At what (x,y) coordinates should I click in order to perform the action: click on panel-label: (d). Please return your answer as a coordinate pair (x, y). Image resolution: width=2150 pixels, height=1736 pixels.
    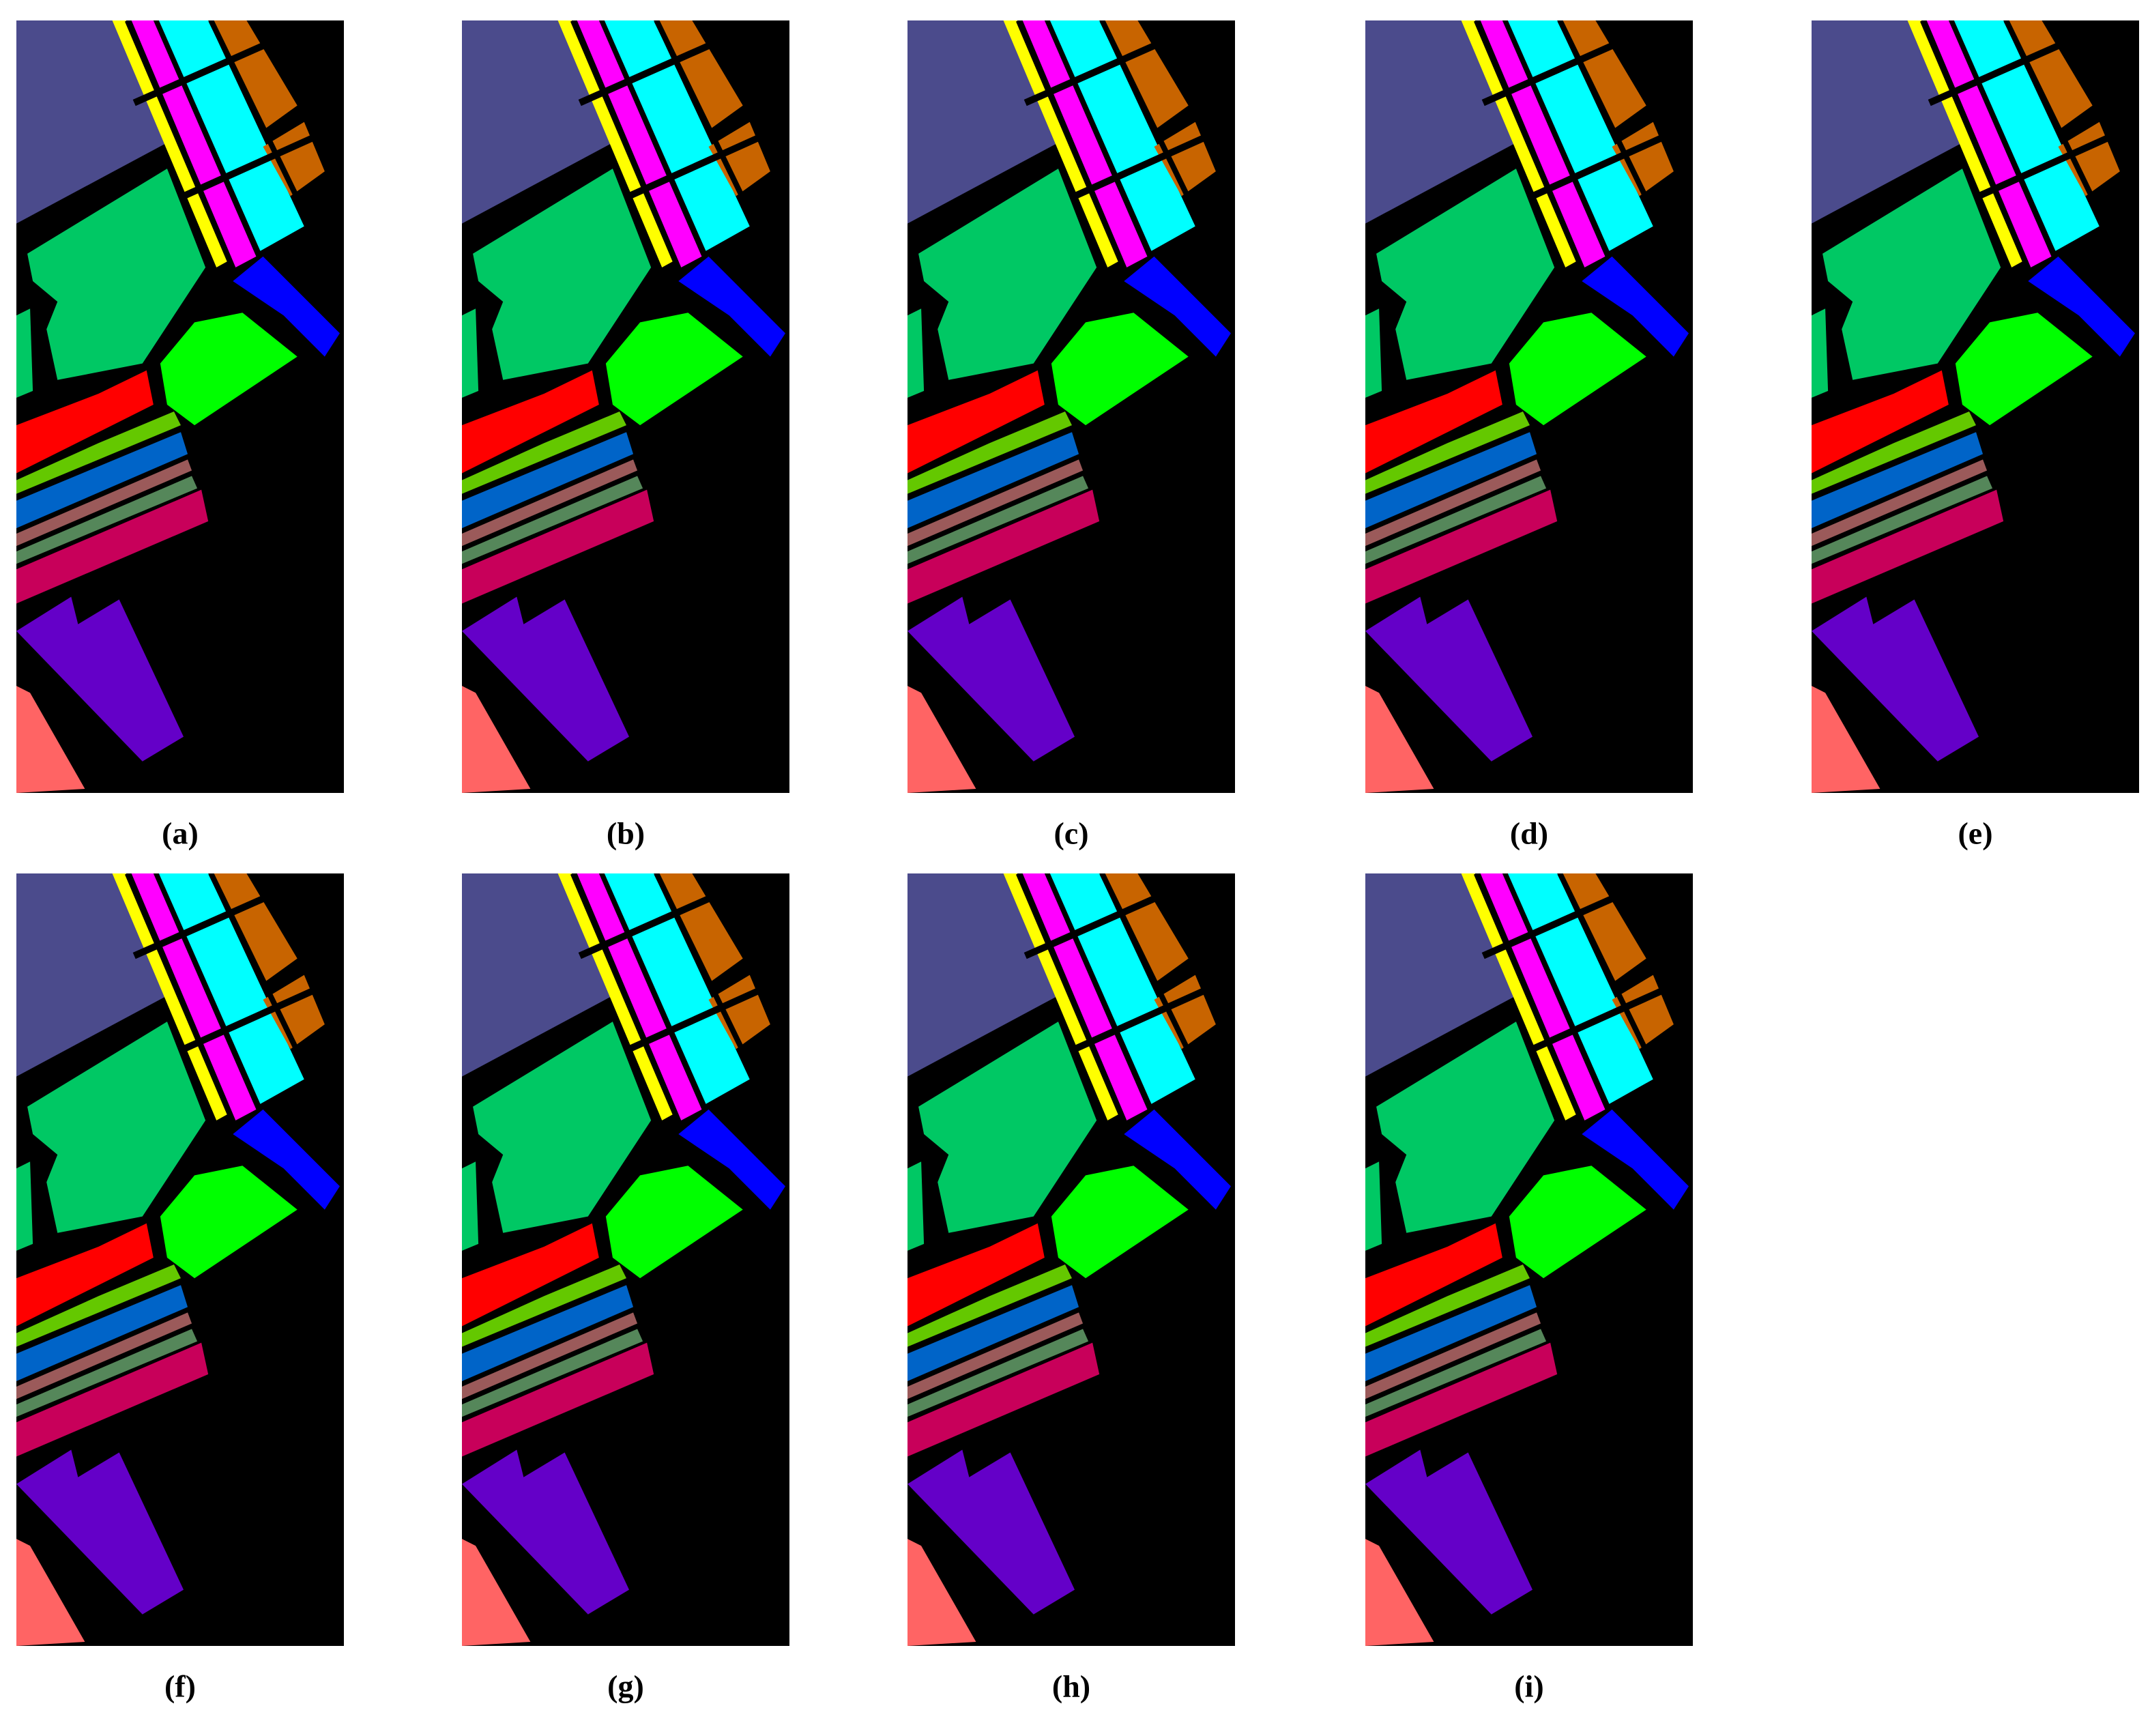
    Looking at the image, I should click on (1529, 833).